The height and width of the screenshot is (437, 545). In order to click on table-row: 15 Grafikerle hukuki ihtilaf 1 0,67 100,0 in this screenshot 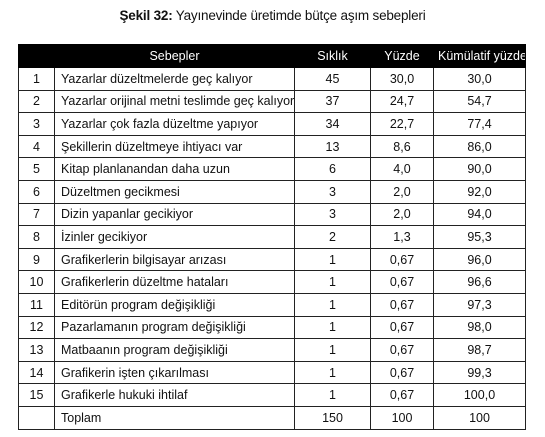, I will do `click(272, 395)`.